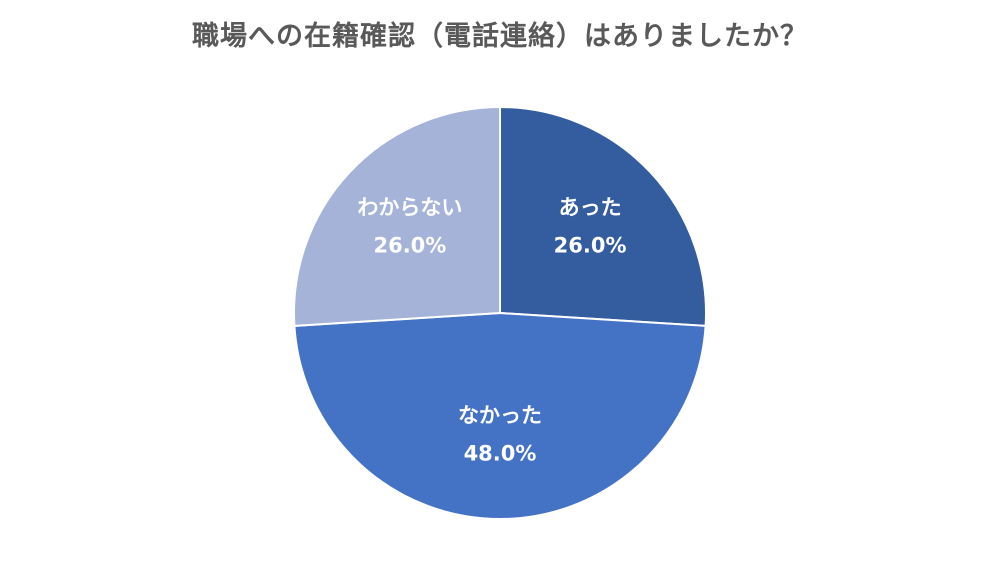  What do you see at coordinates (500, 36) in the screenshot?
I see `chart-title: 職場への在籍確認（電話連絡）はありましたか？` at bounding box center [500, 36].